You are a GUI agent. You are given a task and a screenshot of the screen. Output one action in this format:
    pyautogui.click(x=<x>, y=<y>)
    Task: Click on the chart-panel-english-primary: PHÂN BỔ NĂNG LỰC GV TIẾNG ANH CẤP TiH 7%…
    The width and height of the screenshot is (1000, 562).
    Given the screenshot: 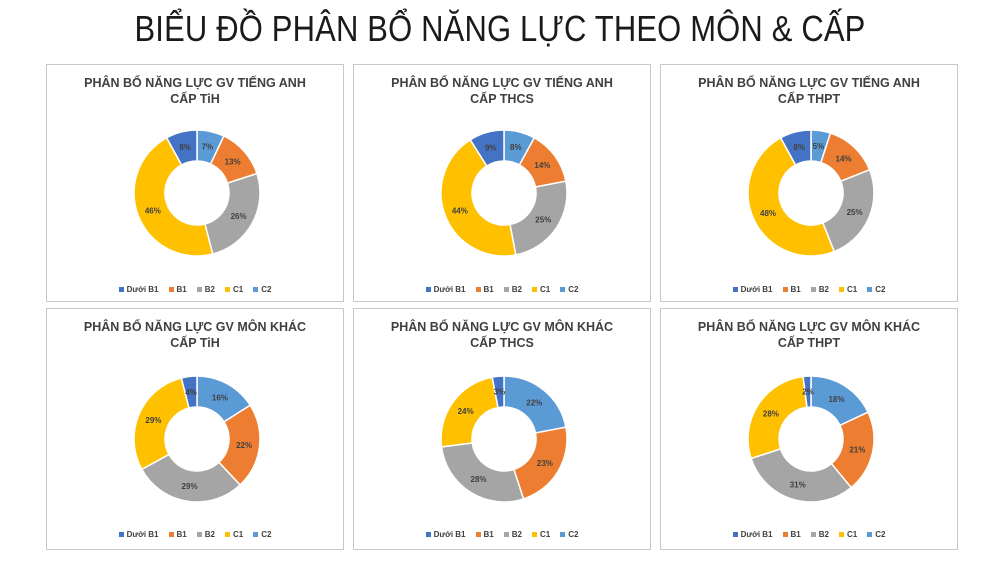 What is the action you would take?
    pyautogui.click(x=195, y=183)
    